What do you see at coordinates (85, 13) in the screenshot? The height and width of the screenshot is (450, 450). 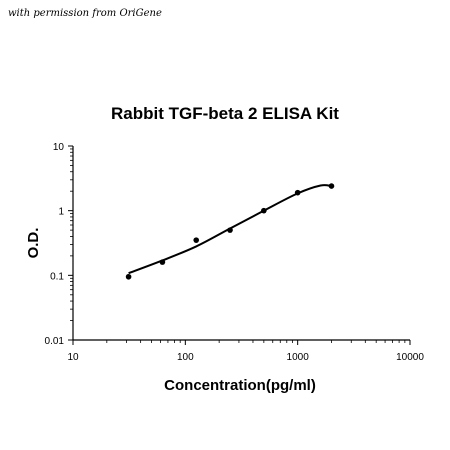 I see `permission-watermark: with permission from OriGene` at bounding box center [85, 13].